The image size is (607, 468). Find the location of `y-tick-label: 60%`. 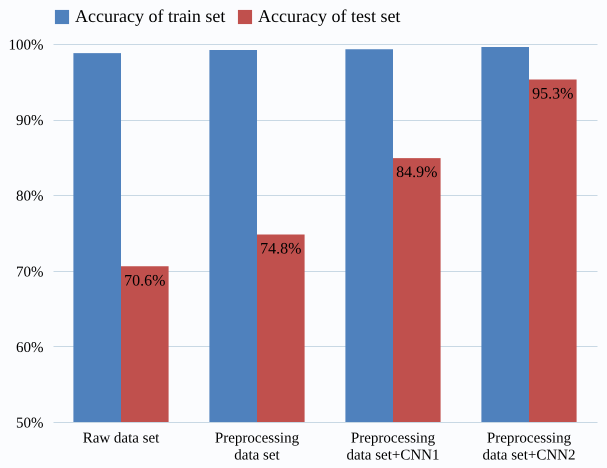

y-tick-label: 60% is located at coordinates (30, 348).